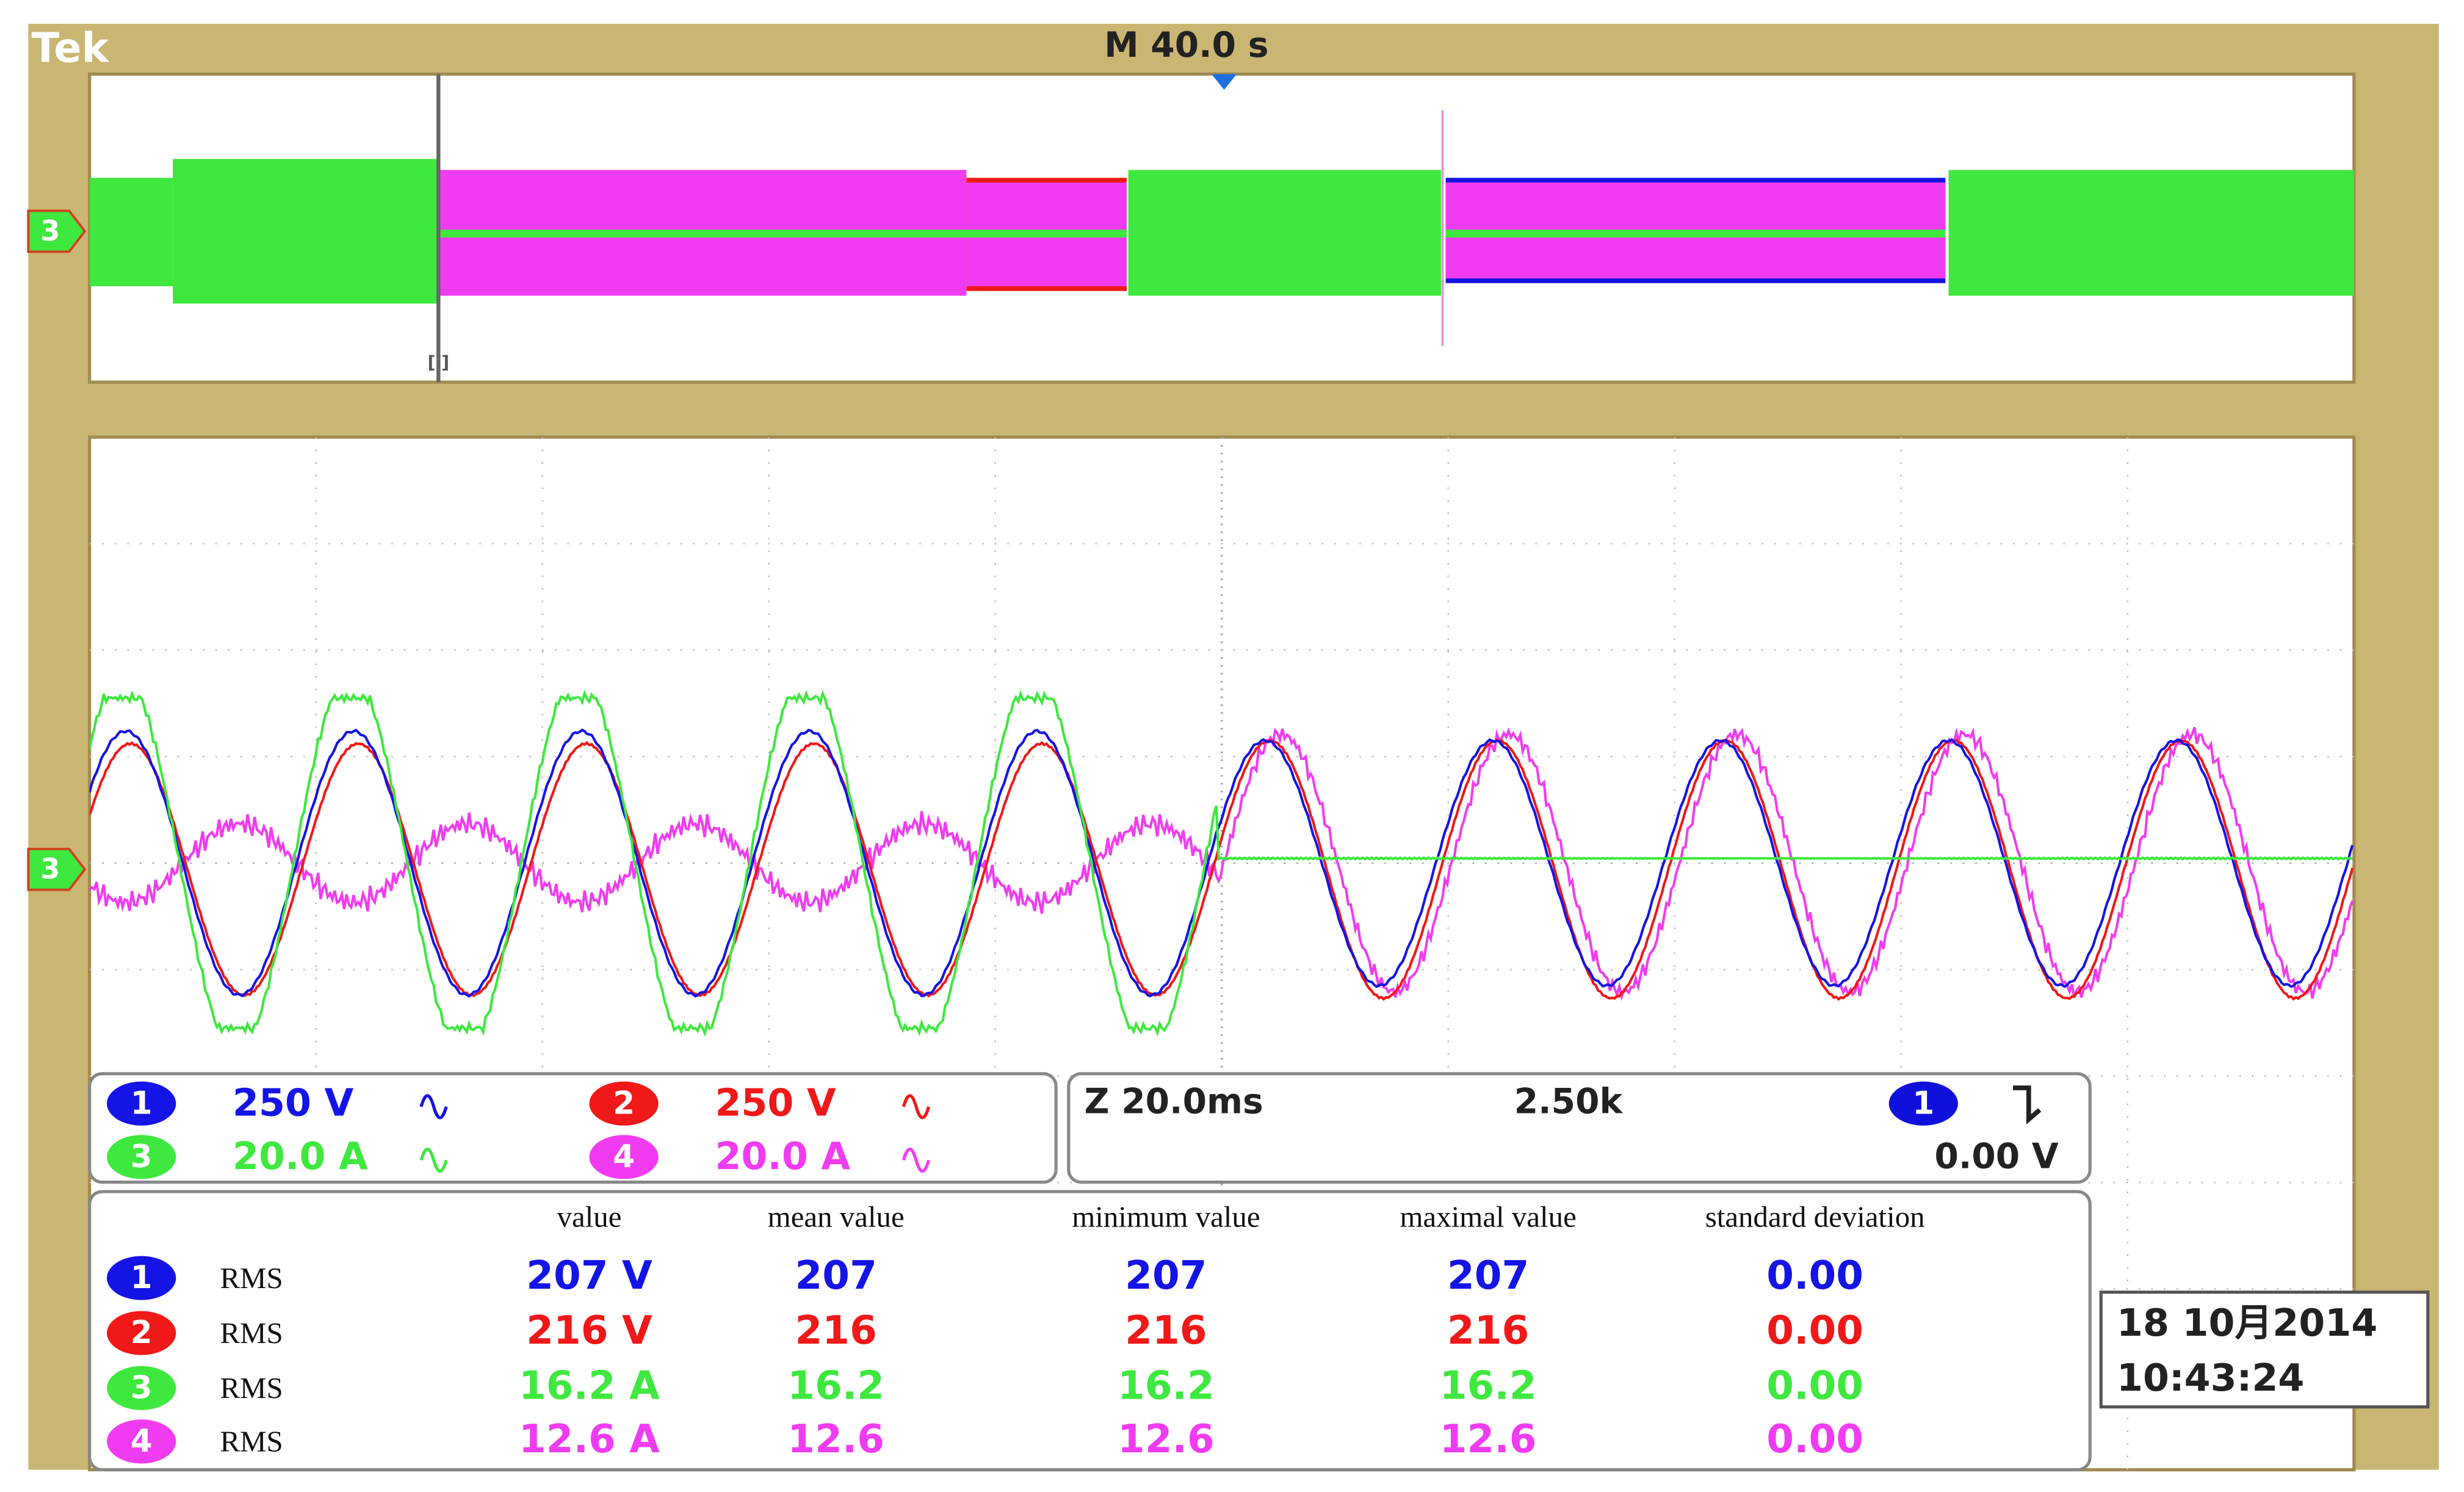  What do you see at coordinates (70, 47) in the screenshot?
I see `brand: Tek` at bounding box center [70, 47].